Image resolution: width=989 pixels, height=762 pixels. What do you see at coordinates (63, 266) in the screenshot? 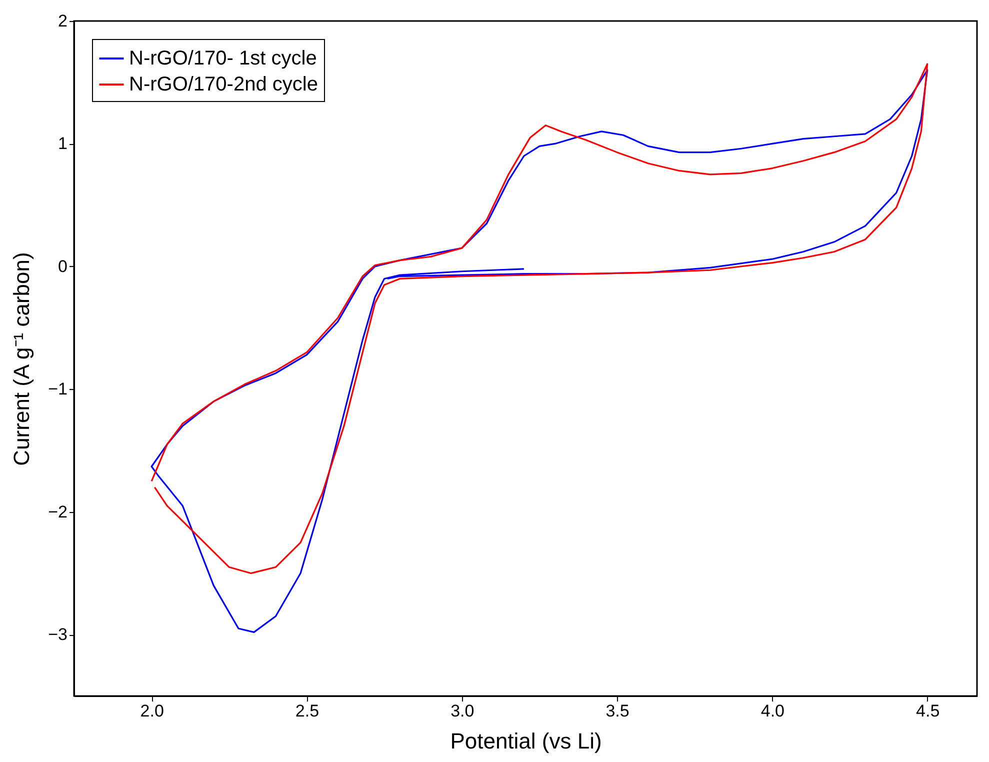
I see `y-tick-label: 0` at bounding box center [63, 266].